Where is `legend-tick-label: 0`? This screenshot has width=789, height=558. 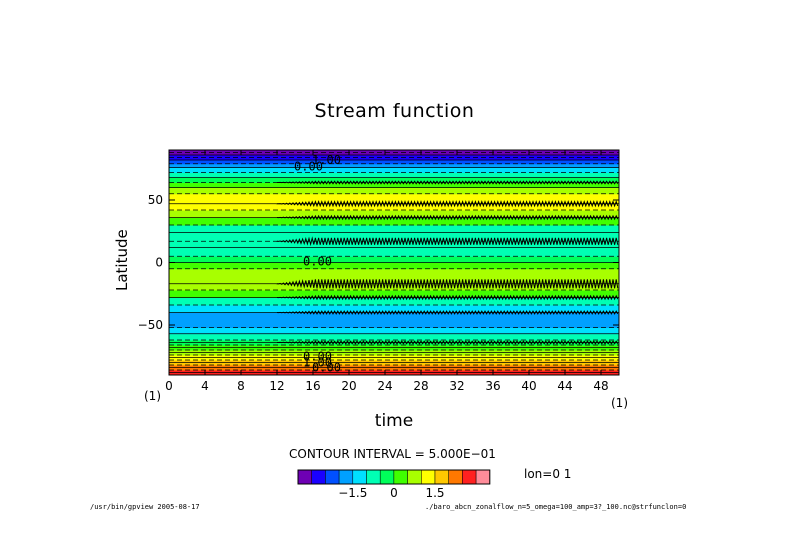 legend-tick-label: 0 is located at coordinates (394, 493).